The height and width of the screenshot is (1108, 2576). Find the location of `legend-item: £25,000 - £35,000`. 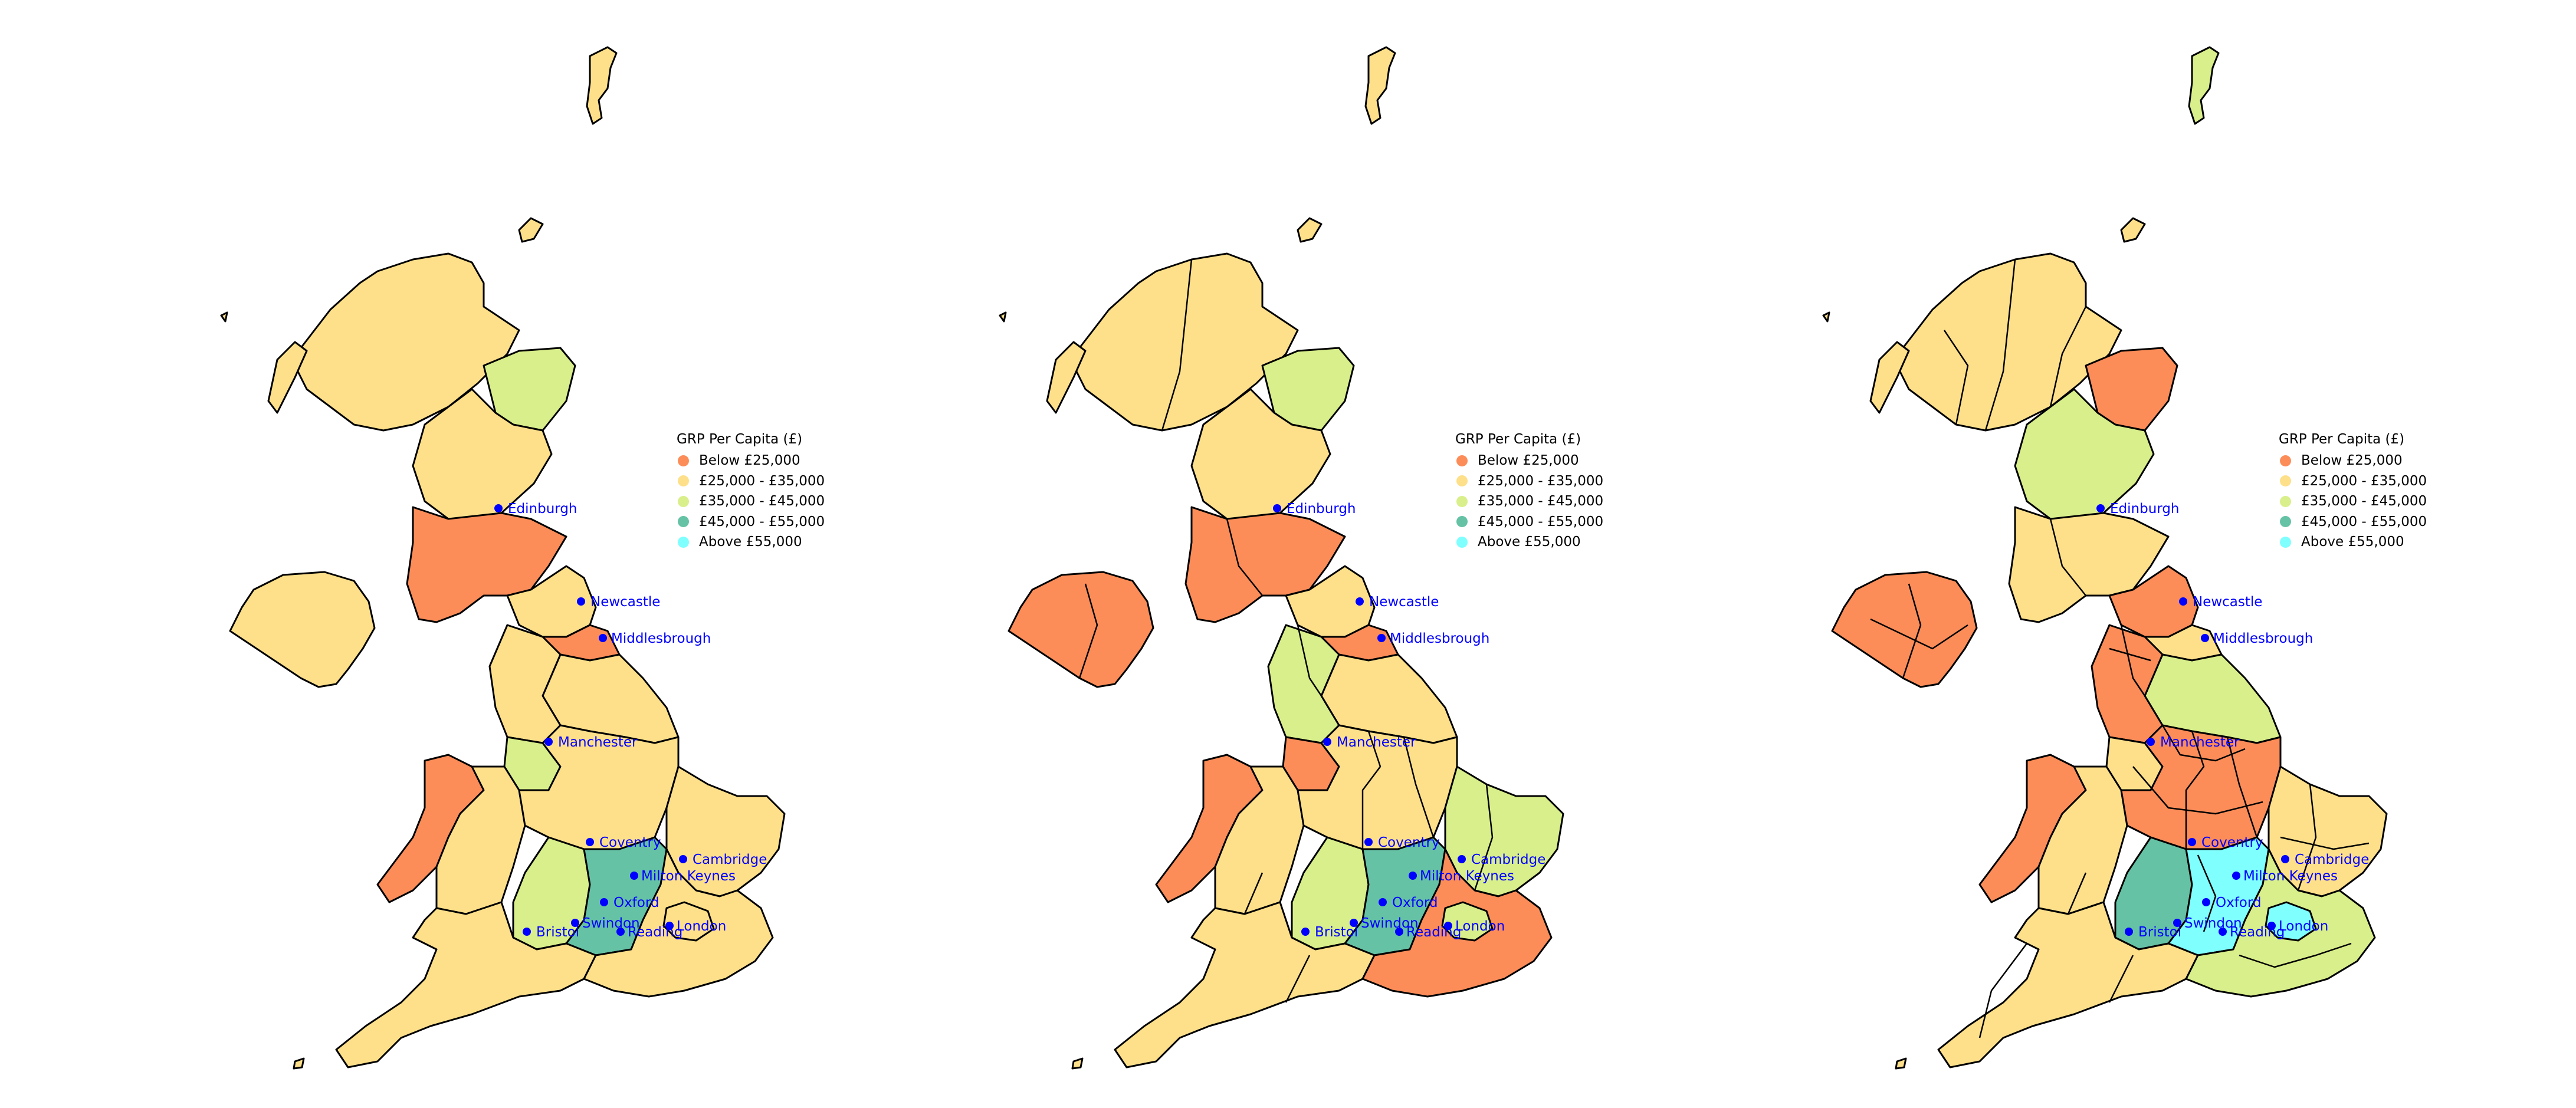

legend-item: £25,000 - £35,000 is located at coordinates (774, 481).